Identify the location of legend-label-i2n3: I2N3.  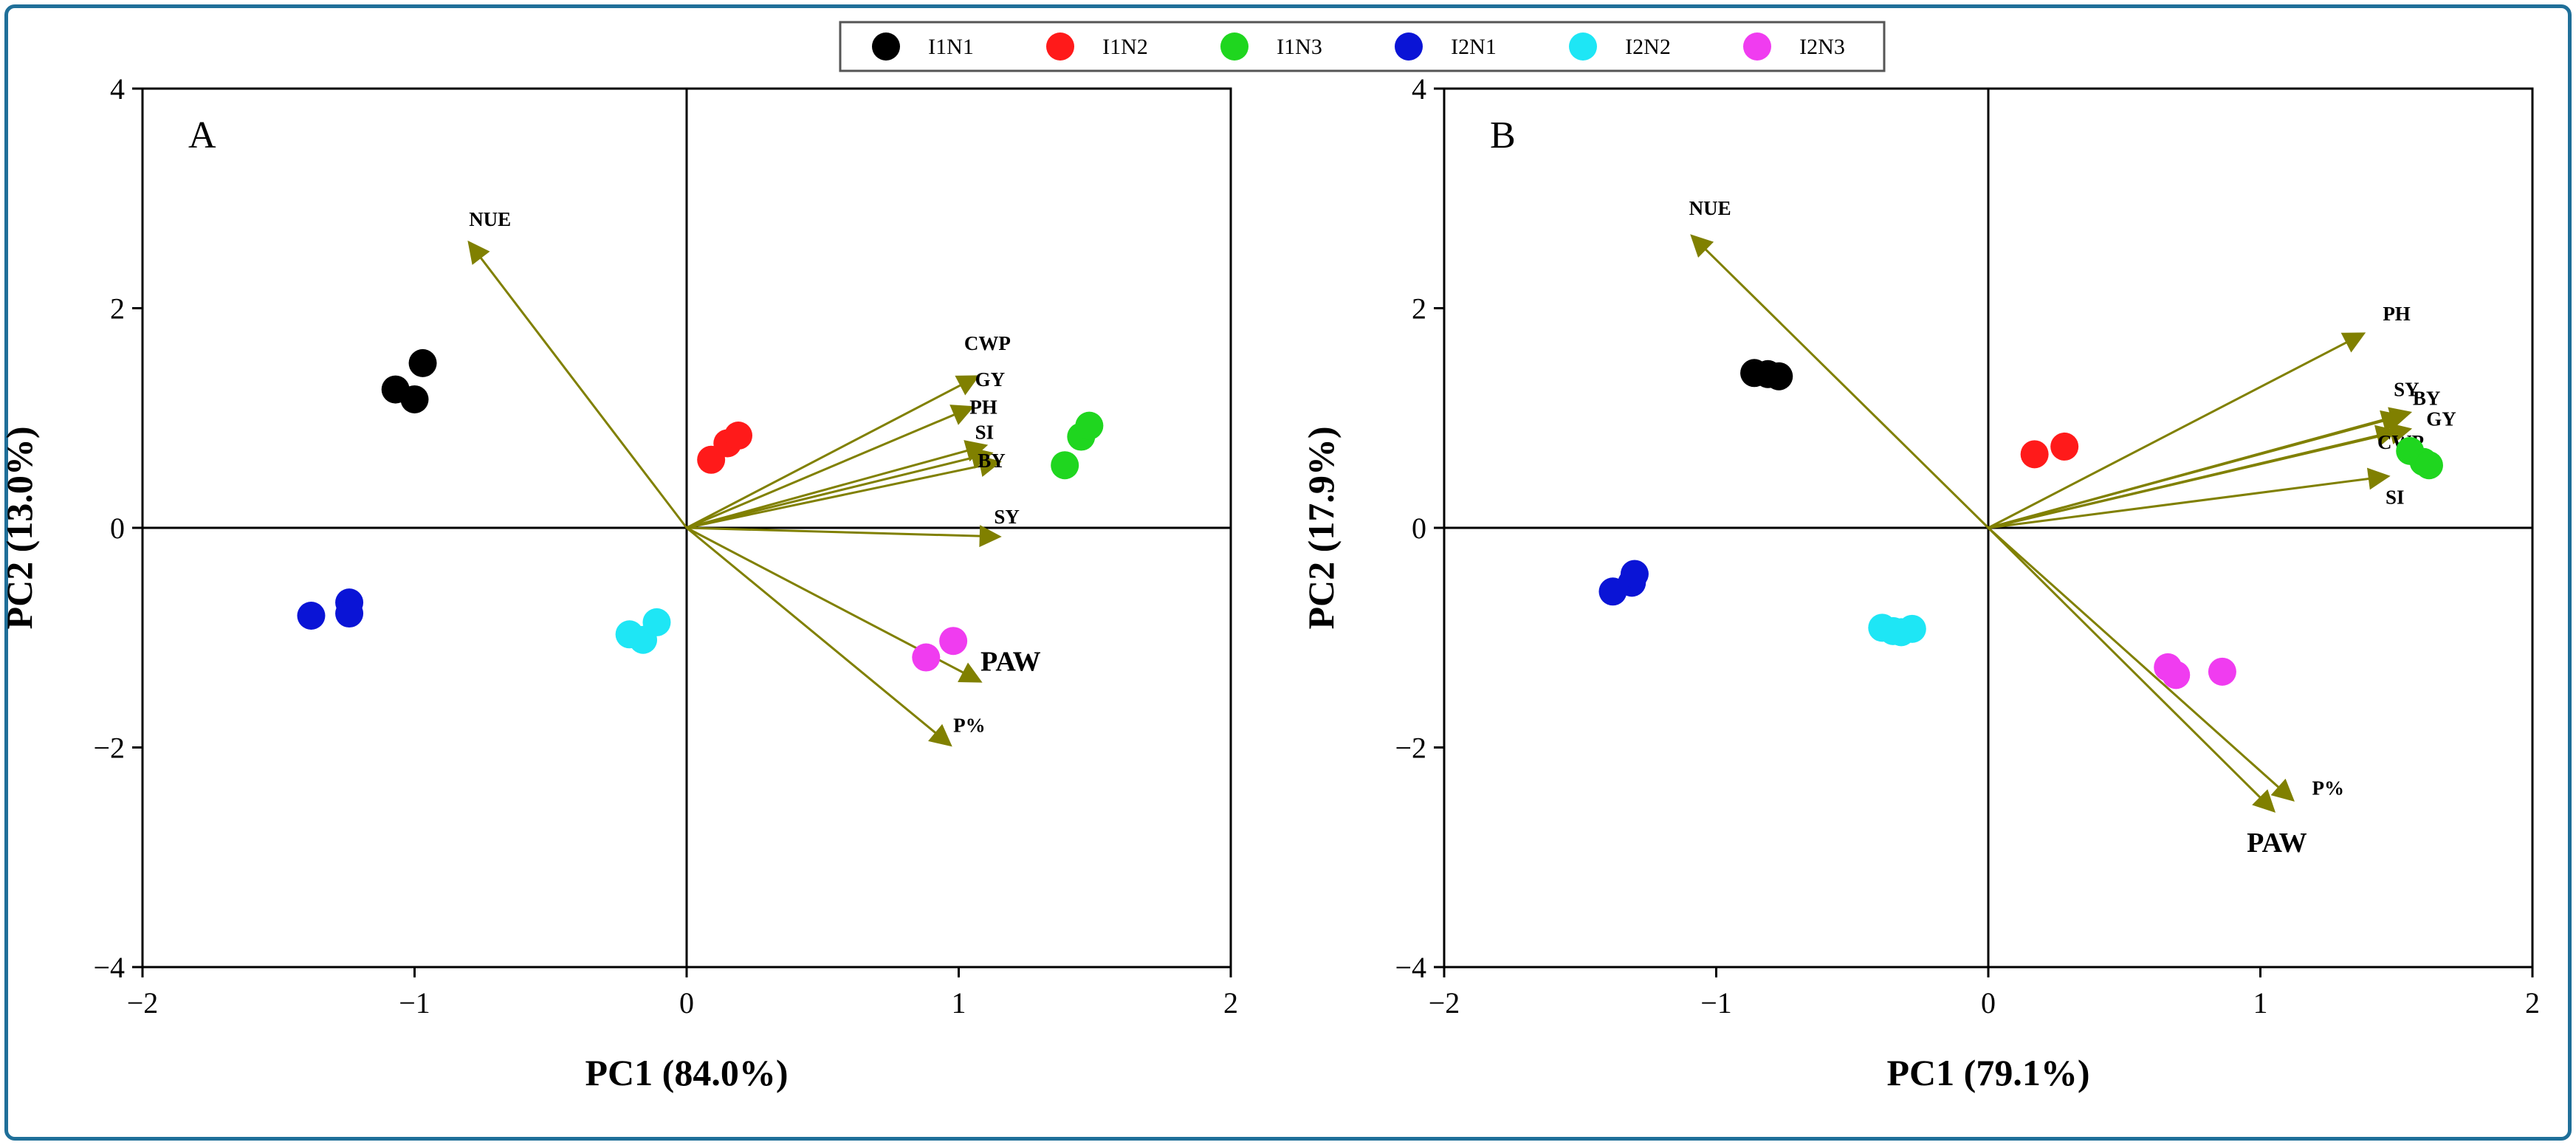
(1822, 47).